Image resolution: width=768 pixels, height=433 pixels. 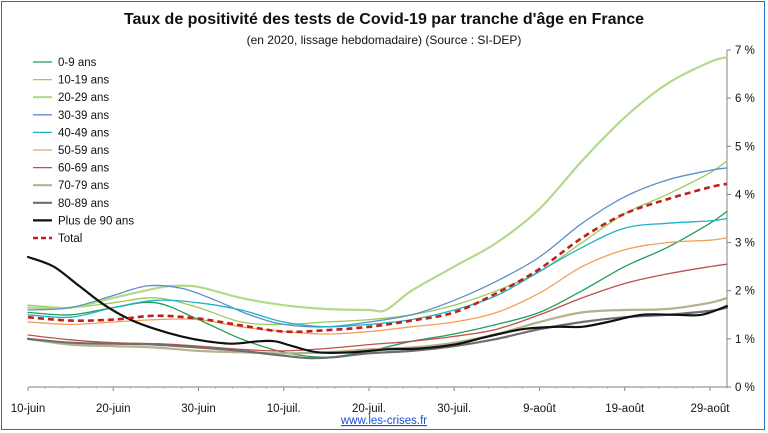 I want to click on y-tick-label: 6 %, so click(x=745, y=99).